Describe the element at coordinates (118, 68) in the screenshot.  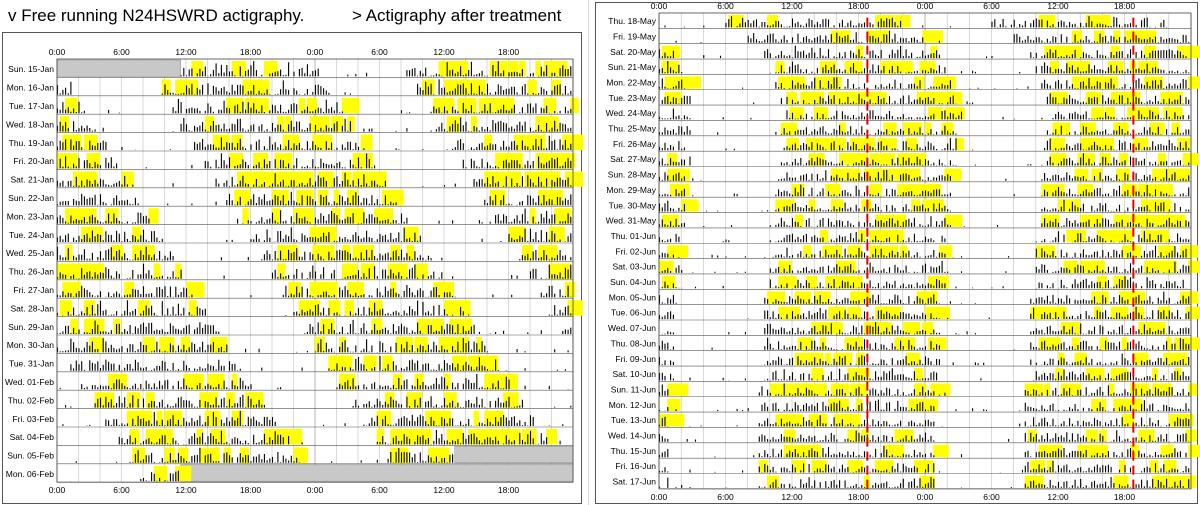
I see `missing-data-band` at that location.